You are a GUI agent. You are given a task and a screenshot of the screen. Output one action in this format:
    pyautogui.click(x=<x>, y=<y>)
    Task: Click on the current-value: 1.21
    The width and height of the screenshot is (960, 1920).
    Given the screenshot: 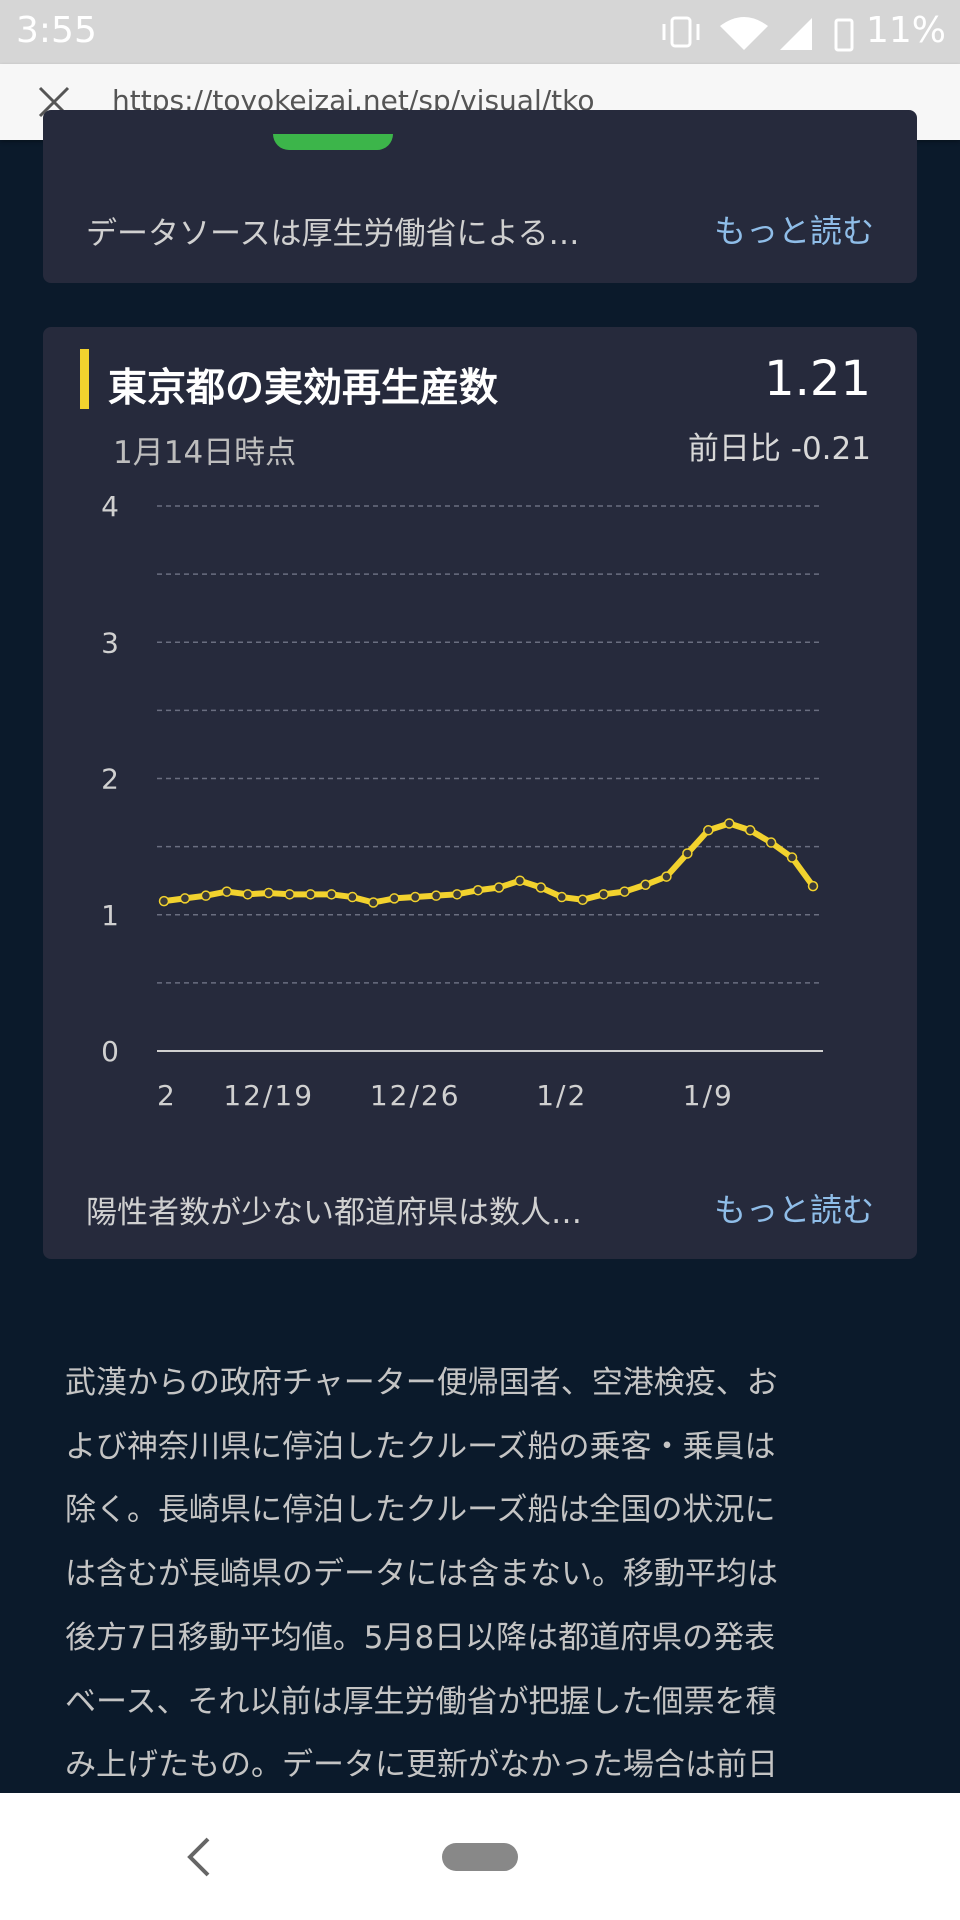 What is the action you would take?
    pyautogui.click(x=817, y=379)
    